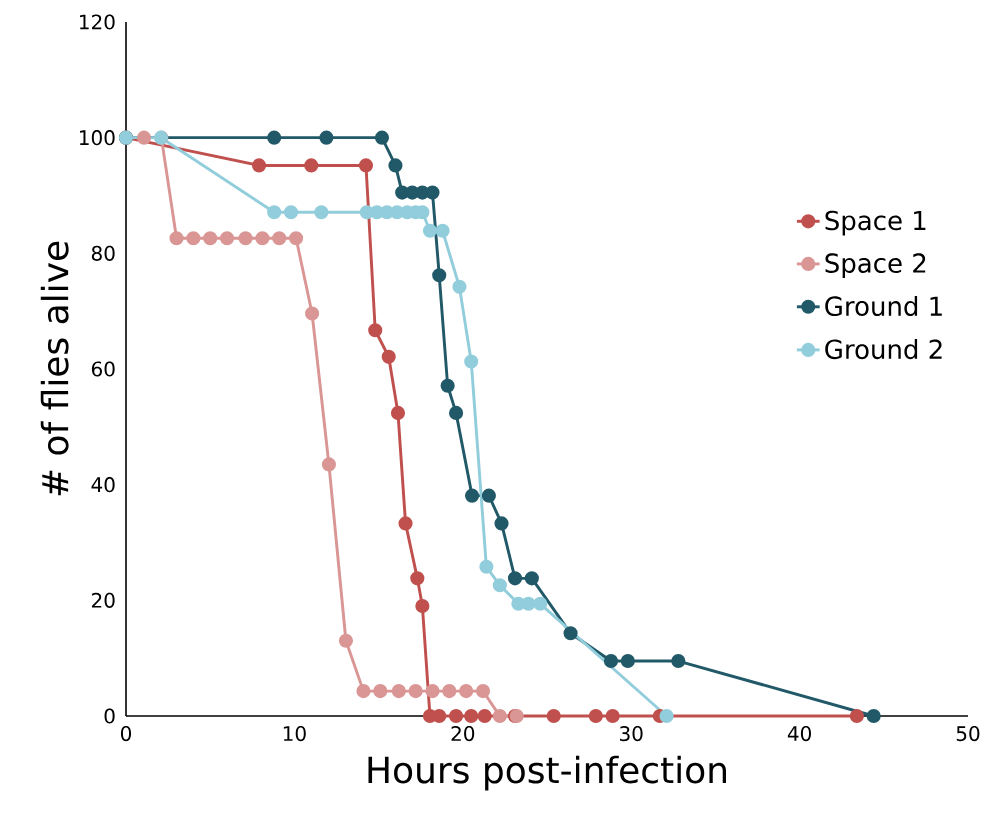 Image resolution: width=1003 pixels, height=838 pixels. I want to click on x-tick-label: 10, so click(294, 734).